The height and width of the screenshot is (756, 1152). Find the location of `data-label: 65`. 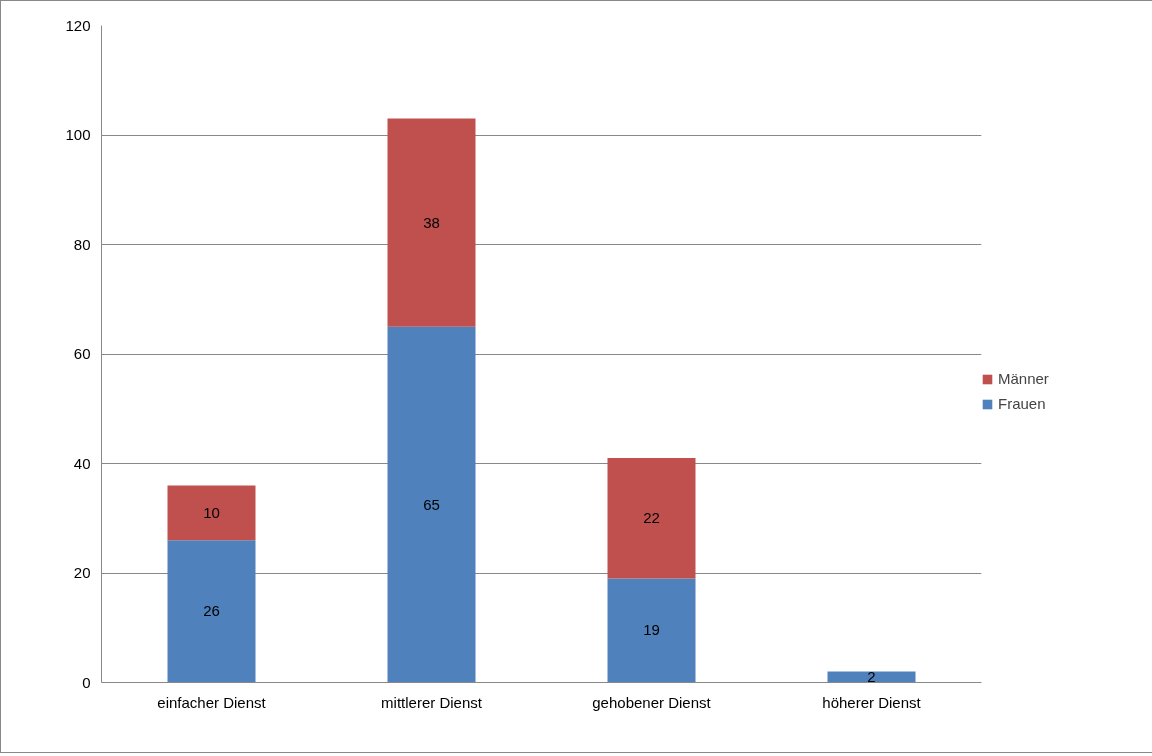

data-label: 65 is located at coordinates (431, 504).